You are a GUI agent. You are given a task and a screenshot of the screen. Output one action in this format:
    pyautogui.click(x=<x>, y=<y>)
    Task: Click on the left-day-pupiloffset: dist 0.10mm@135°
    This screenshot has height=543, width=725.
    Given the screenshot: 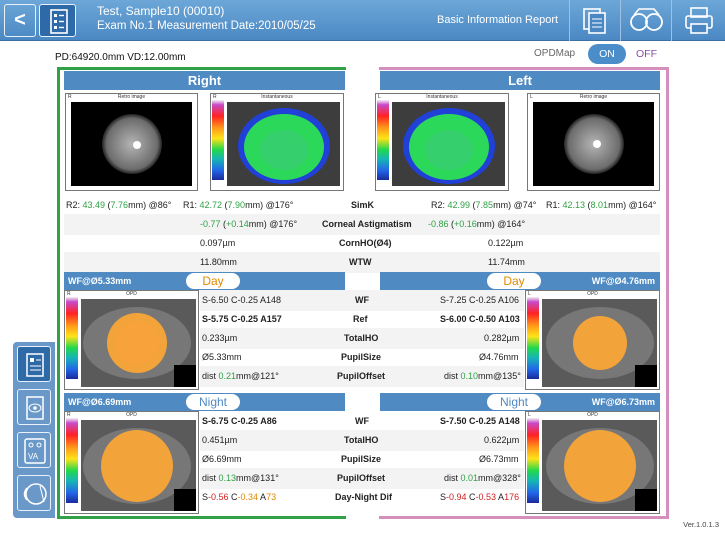 What is the action you would take?
    pyautogui.click(x=482, y=376)
    